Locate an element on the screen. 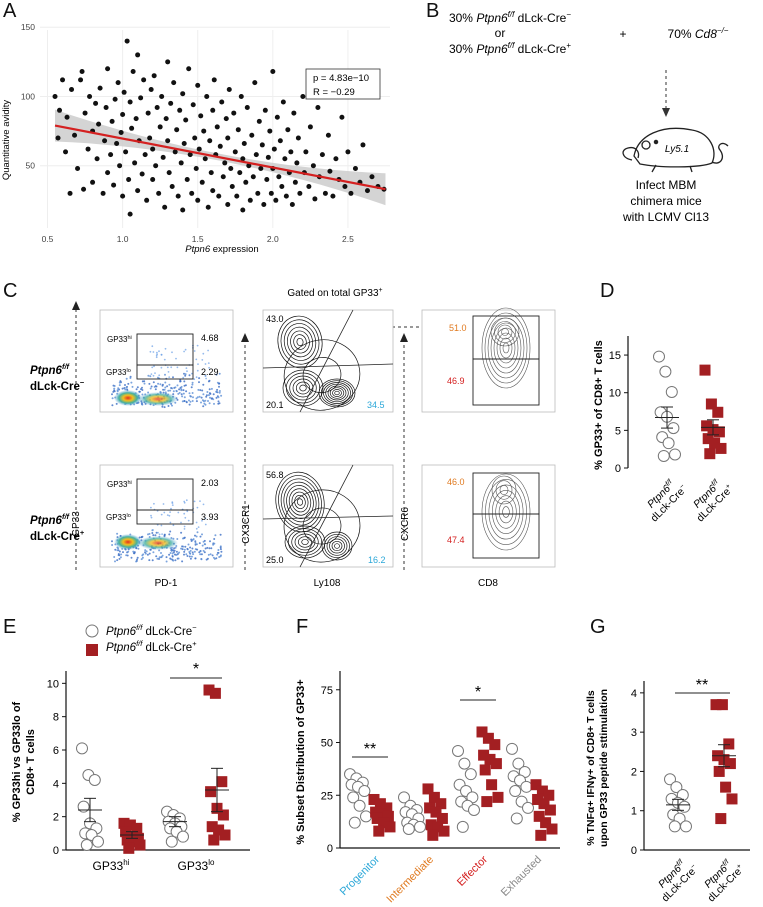 This screenshot has height=907, width=763. svg-text: 2.29 is located at coordinates (210, 372).